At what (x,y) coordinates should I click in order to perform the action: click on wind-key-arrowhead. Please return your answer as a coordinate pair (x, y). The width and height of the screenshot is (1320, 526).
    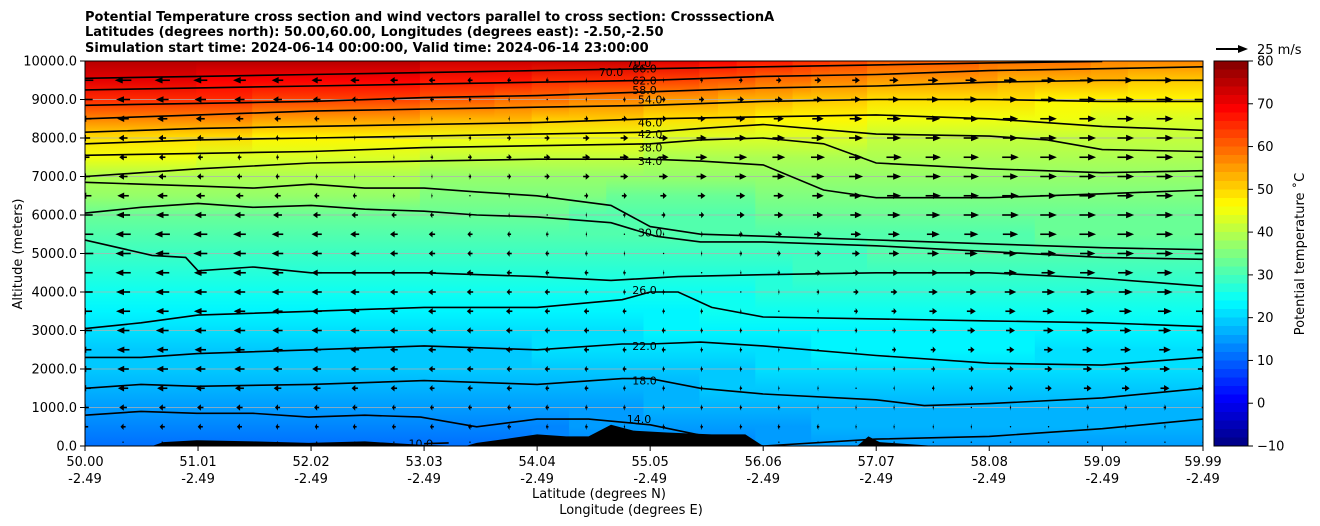
    Looking at the image, I should click on (1243, 49).